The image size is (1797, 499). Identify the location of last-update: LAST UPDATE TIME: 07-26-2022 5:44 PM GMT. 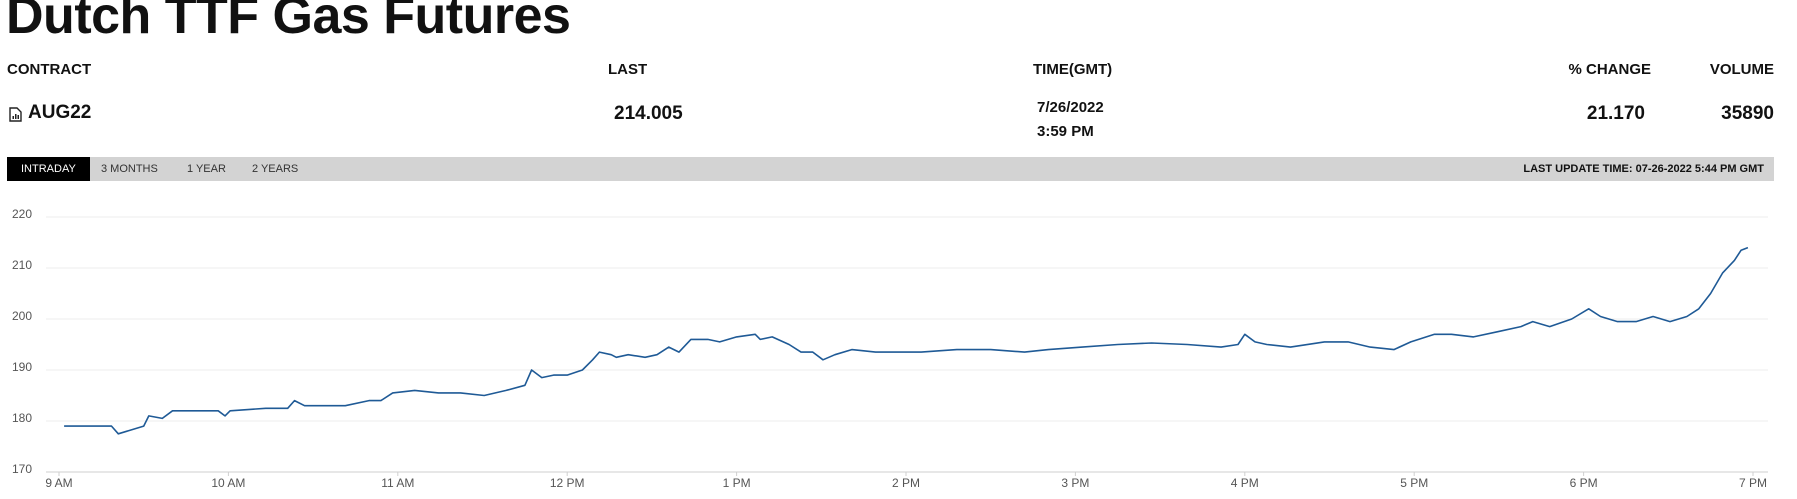
(1643, 169).